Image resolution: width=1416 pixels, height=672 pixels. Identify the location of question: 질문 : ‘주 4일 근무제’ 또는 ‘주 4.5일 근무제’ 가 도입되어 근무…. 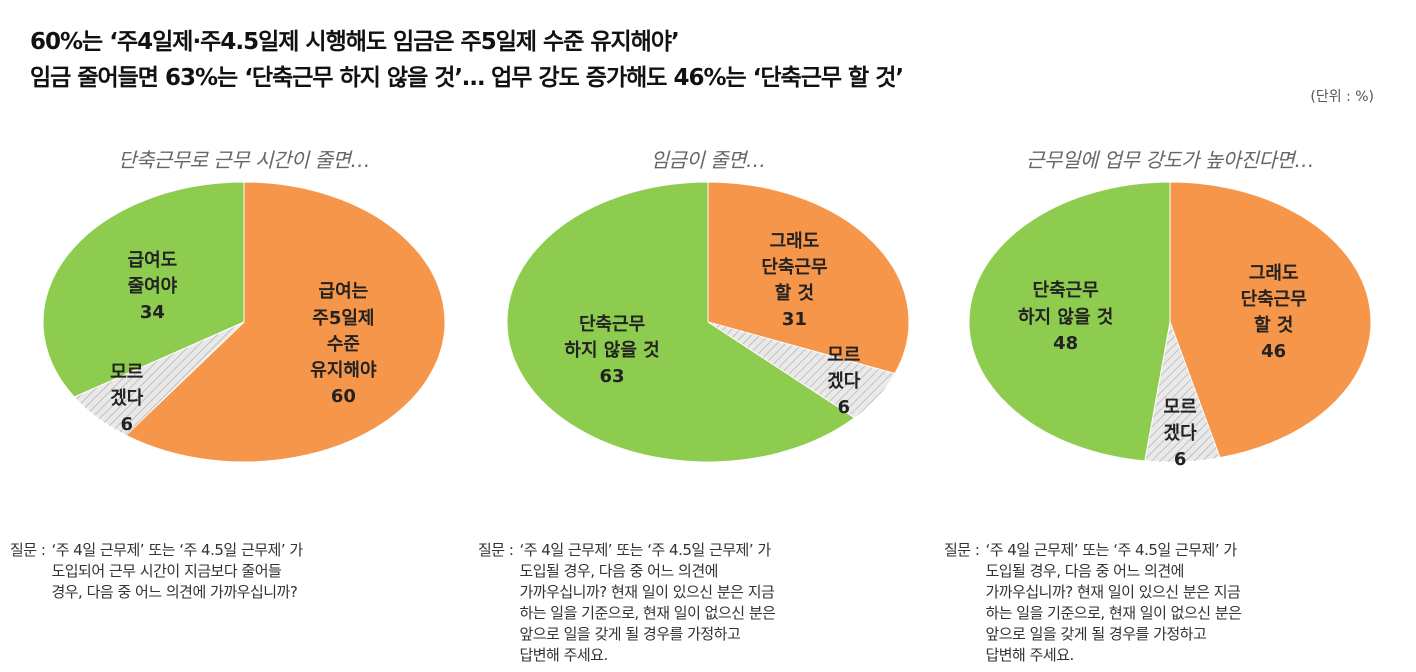
(156, 571).